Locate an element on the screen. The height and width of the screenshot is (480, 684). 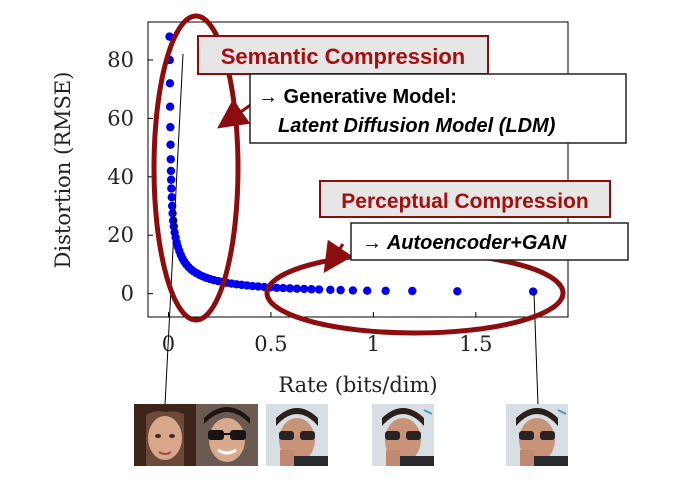
y-axis-label: Distortion (RMSE) is located at coordinates (63, 170).